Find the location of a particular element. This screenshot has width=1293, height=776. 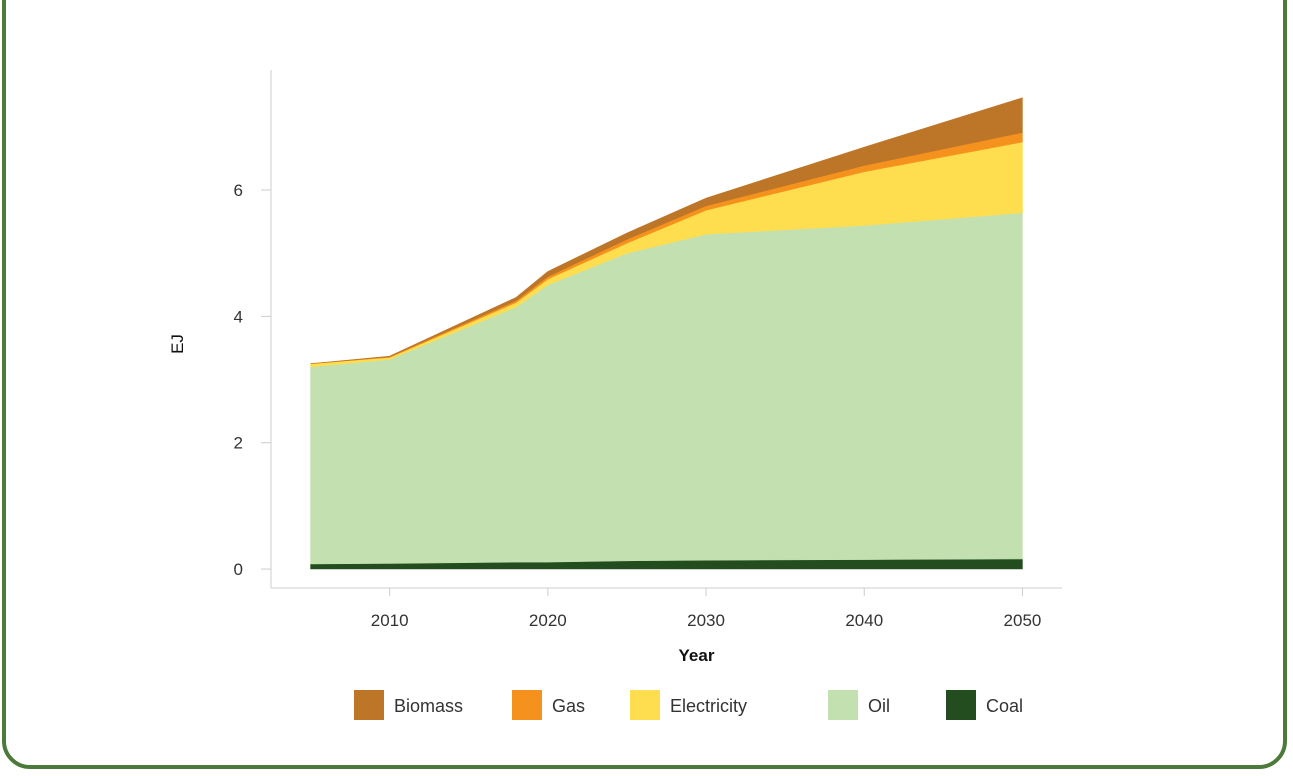

x-tick-label: 2030 is located at coordinates (706, 620).